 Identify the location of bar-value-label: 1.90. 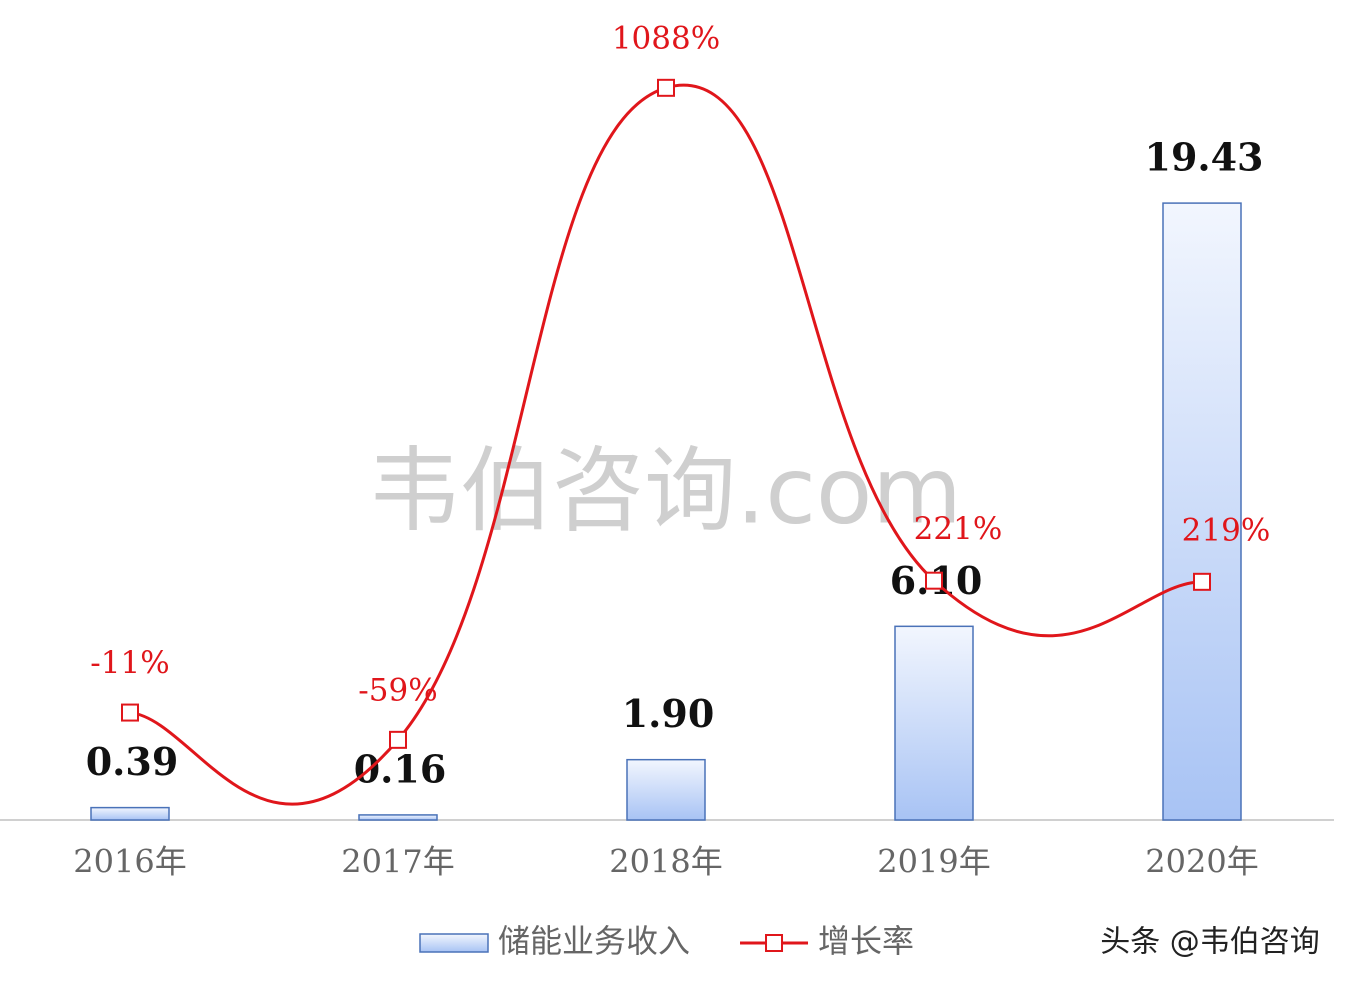
(668, 713).